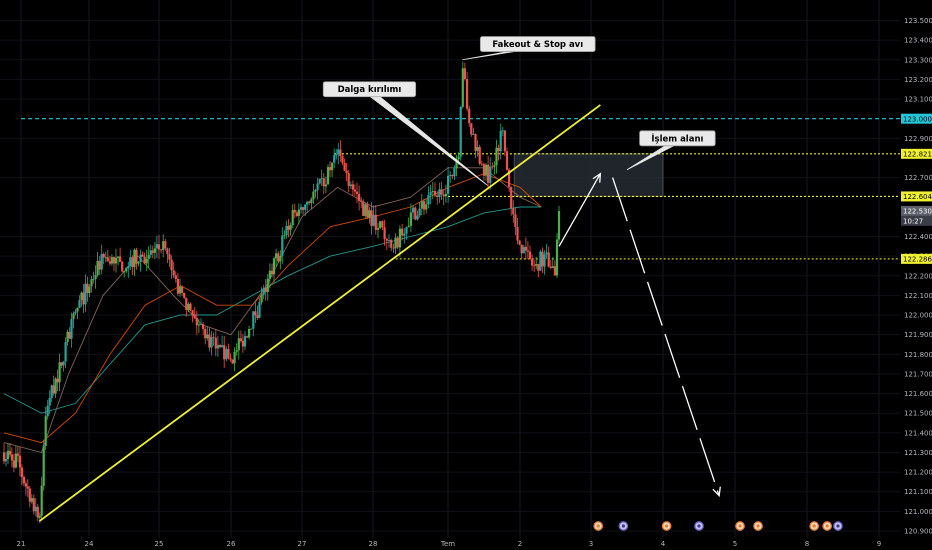  Describe the element at coordinates (671, 150) in the screenshot. I see `annotation-2: İşlem alanı` at that location.